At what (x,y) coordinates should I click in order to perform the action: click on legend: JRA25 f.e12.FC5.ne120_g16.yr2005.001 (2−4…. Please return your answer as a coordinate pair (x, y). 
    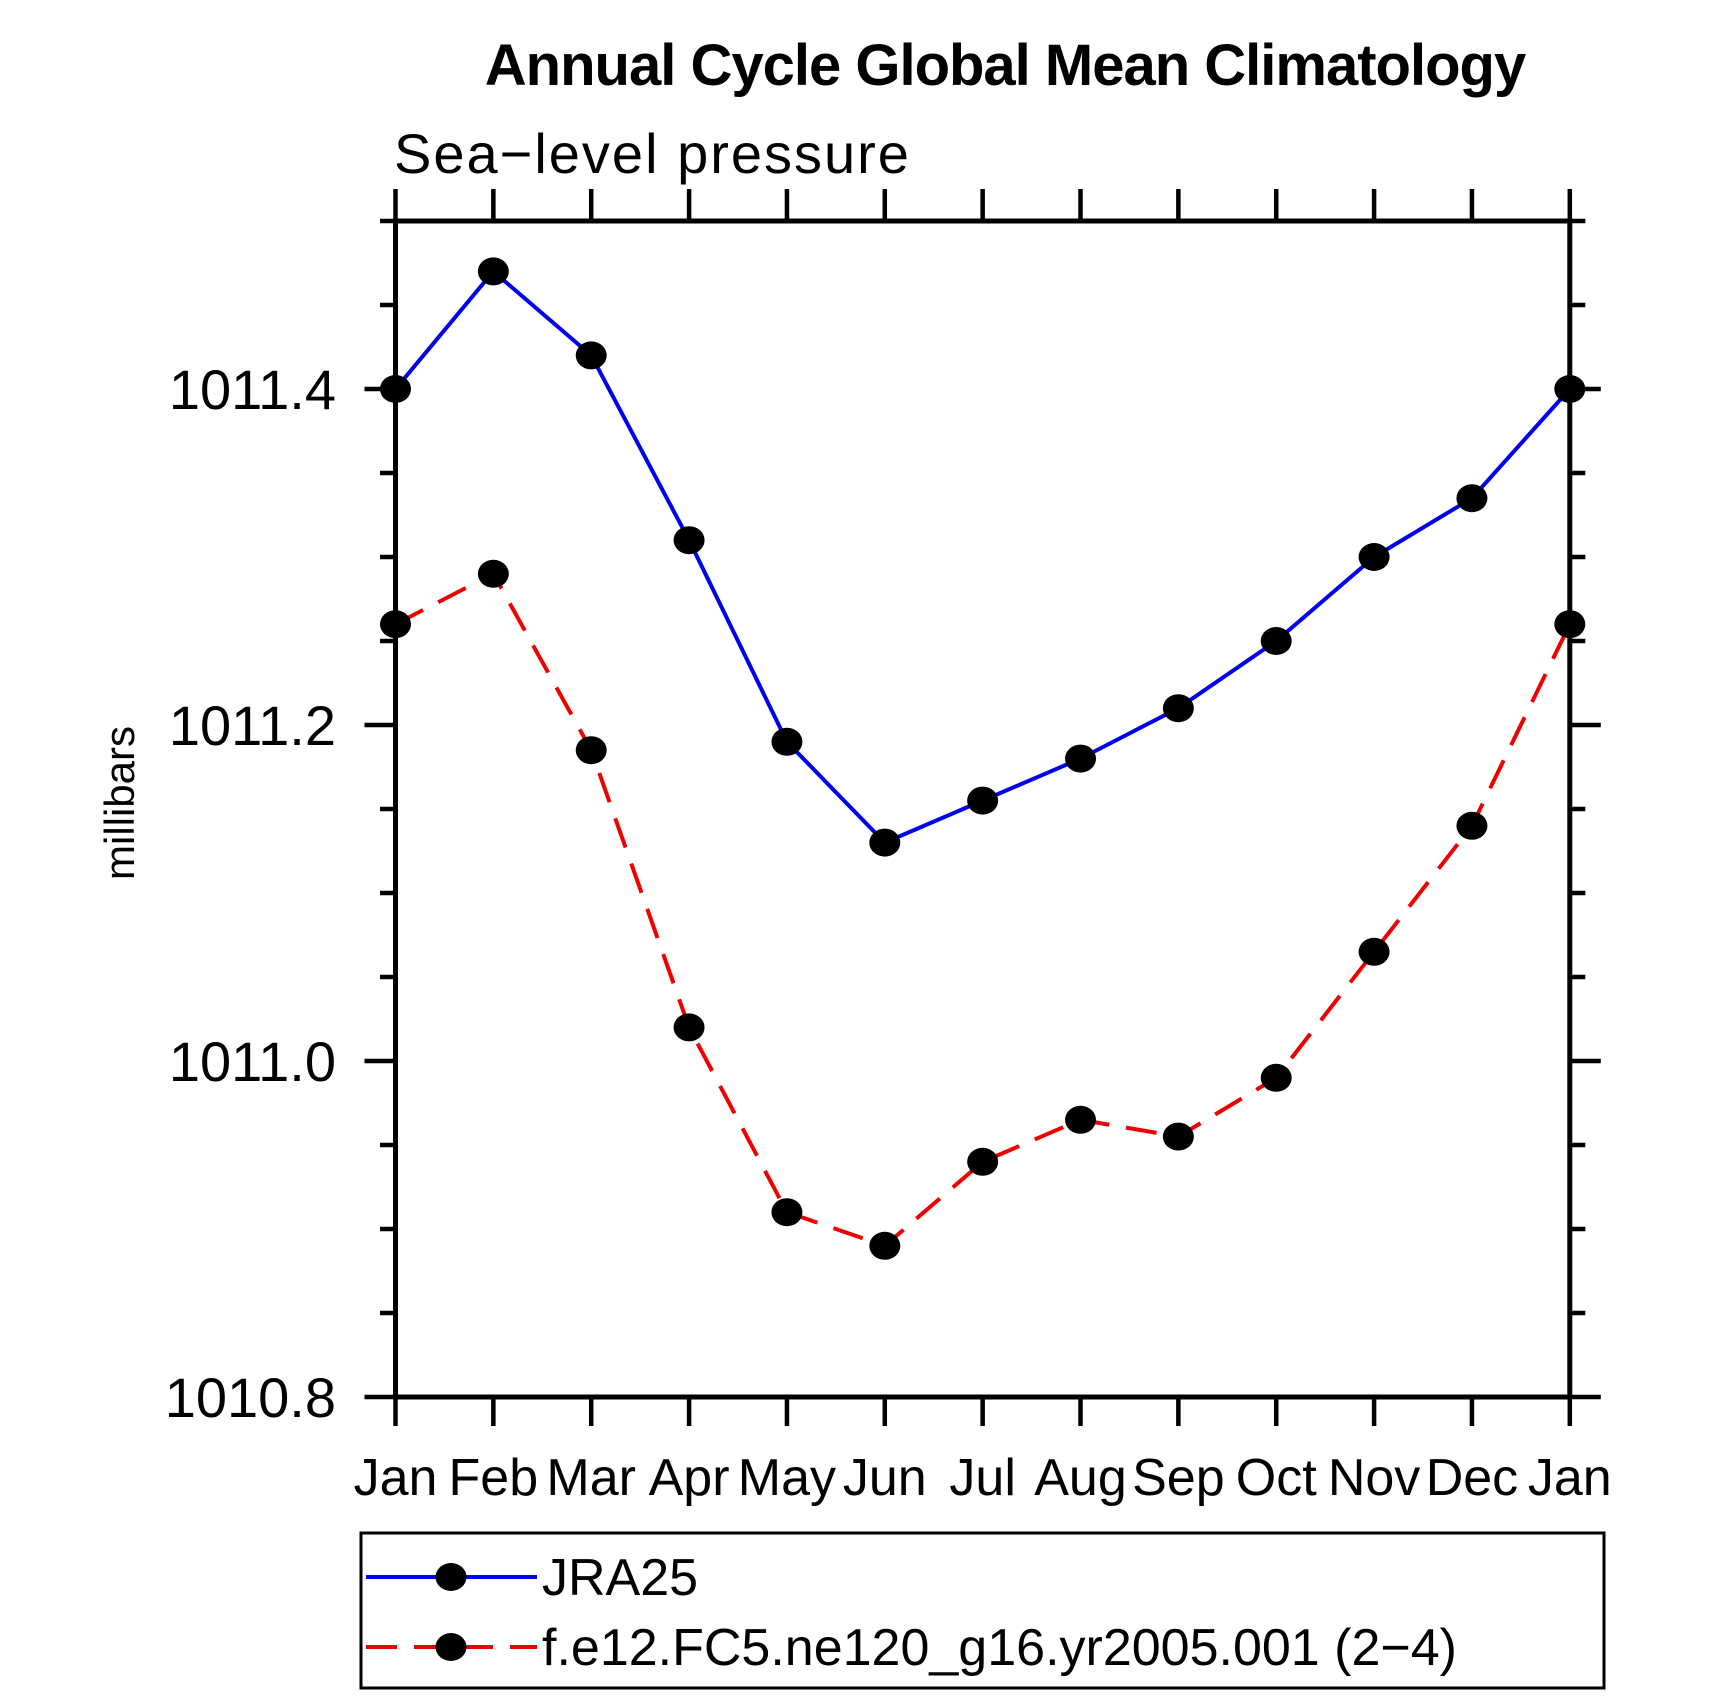
    Looking at the image, I should click on (982, 1610).